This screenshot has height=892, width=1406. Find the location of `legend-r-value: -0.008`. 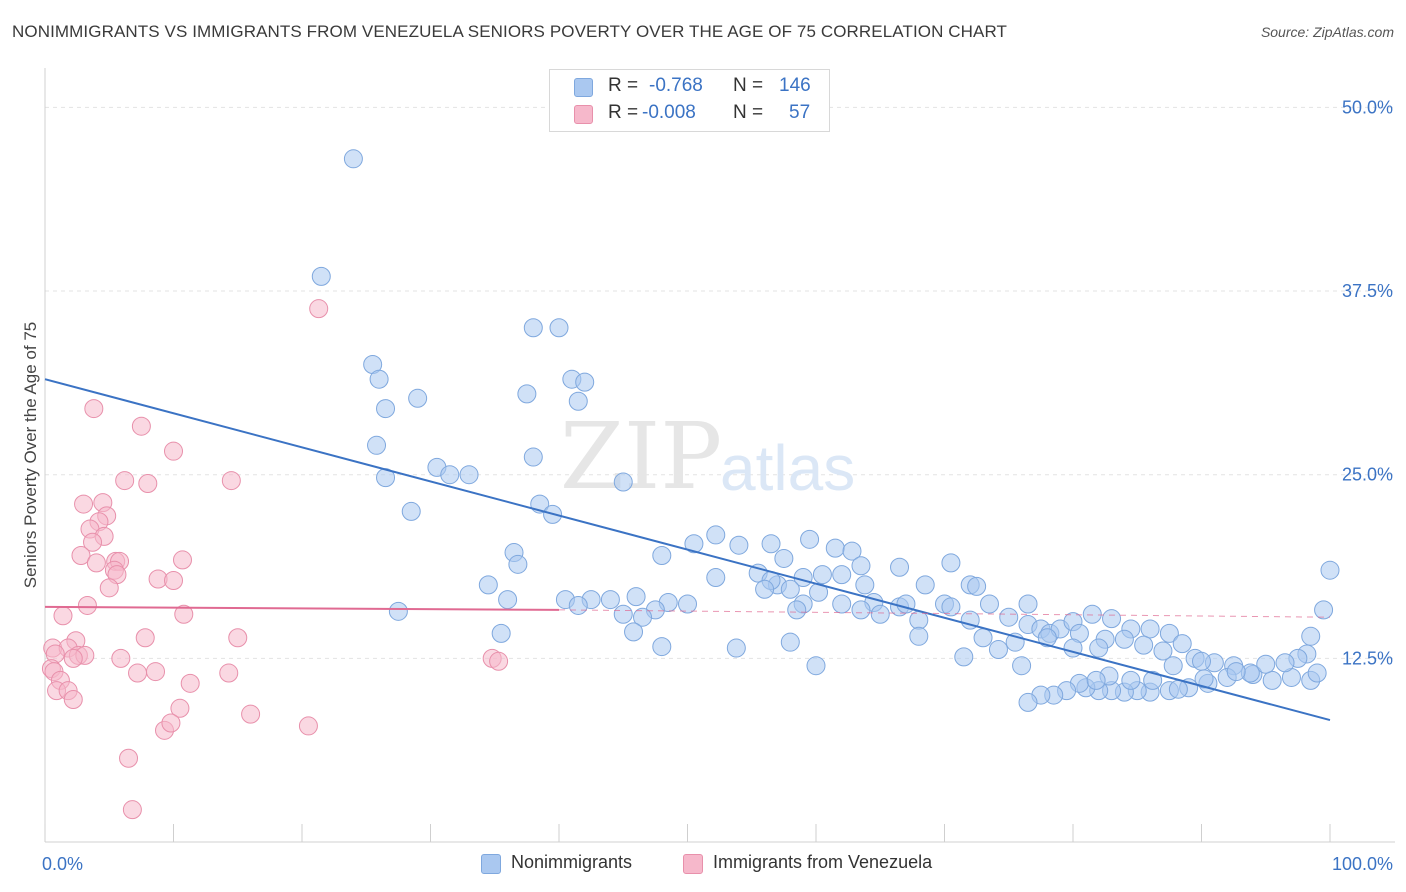

legend-r-value: -0.008 is located at coordinates (669, 112).